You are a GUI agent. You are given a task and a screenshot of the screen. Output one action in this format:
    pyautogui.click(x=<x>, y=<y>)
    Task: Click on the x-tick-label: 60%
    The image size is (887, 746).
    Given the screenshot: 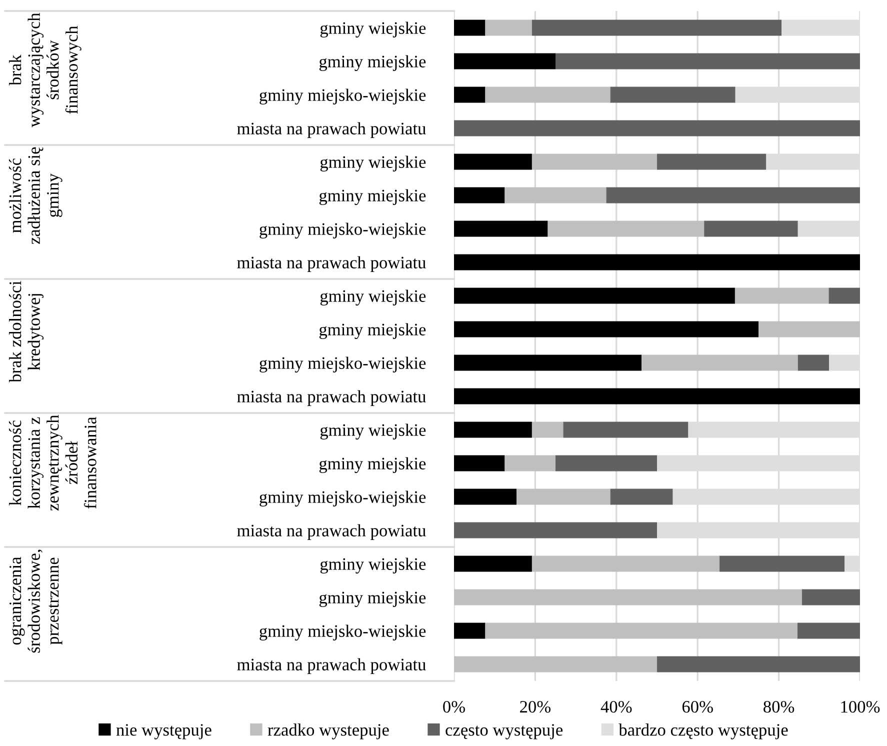 What is the action you would take?
    pyautogui.click(x=697, y=706)
    